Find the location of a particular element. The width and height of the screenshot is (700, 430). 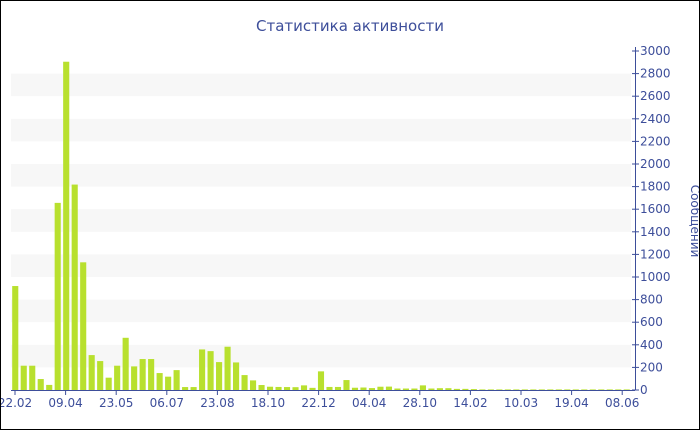

x-tick-label: 14.02 is located at coordinates (470, 403).